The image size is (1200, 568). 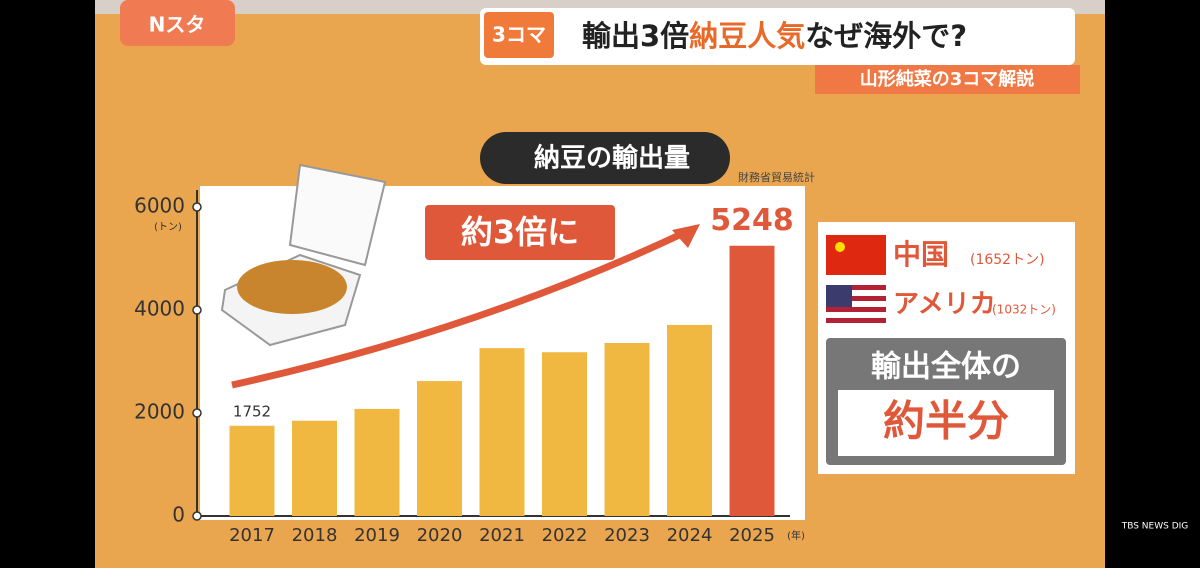 I want to click on annotation: 約3倍に, so click(x=520, y=232).